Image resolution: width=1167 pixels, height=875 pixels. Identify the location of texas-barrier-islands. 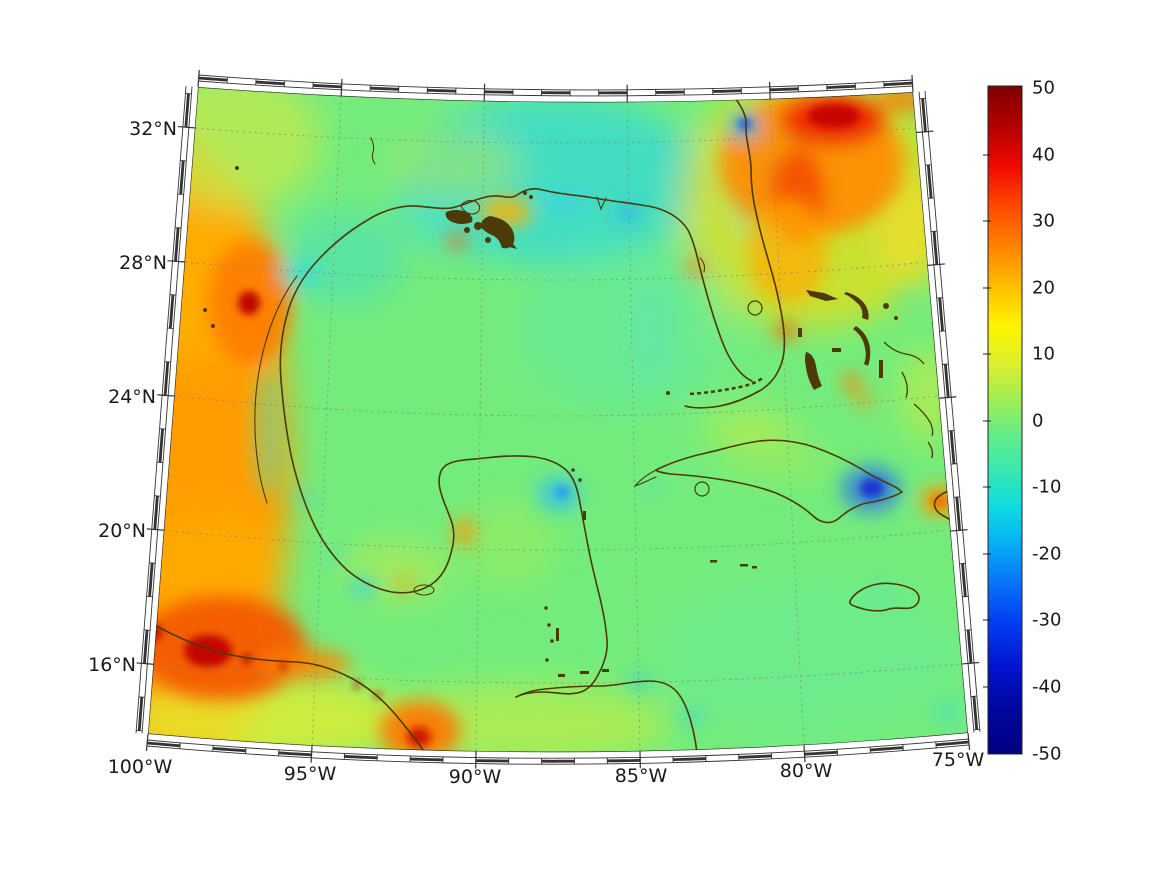
(276, 389).